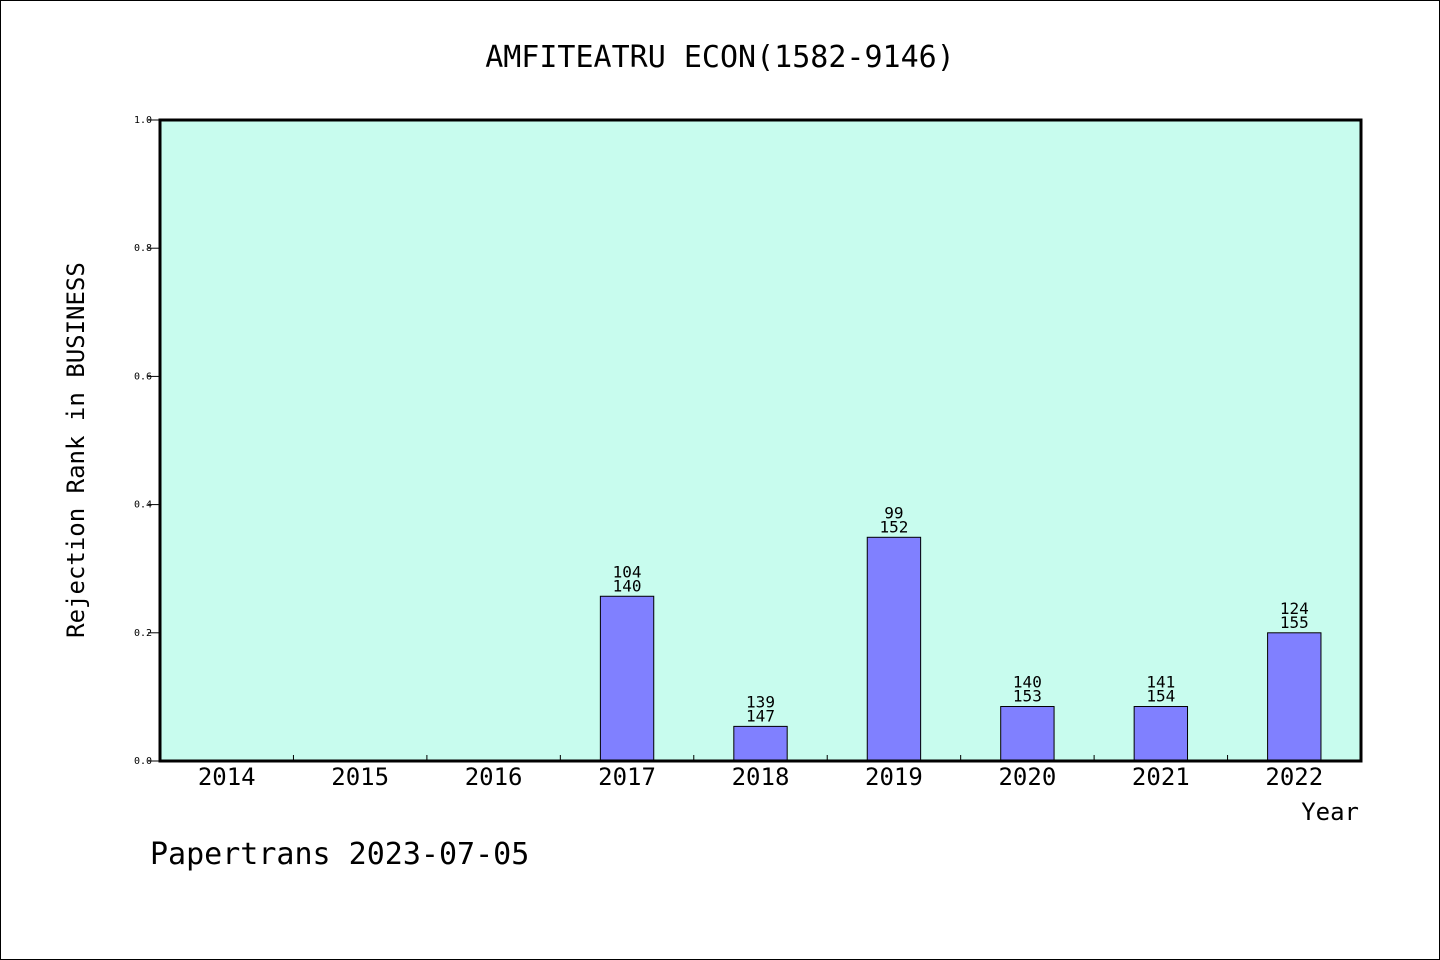 The width and height of the screenshot is (1440, 960). What do you see at coordinates (960, 649) in the screenshot?
I see `bars-group` at bounding box center [960, 649].